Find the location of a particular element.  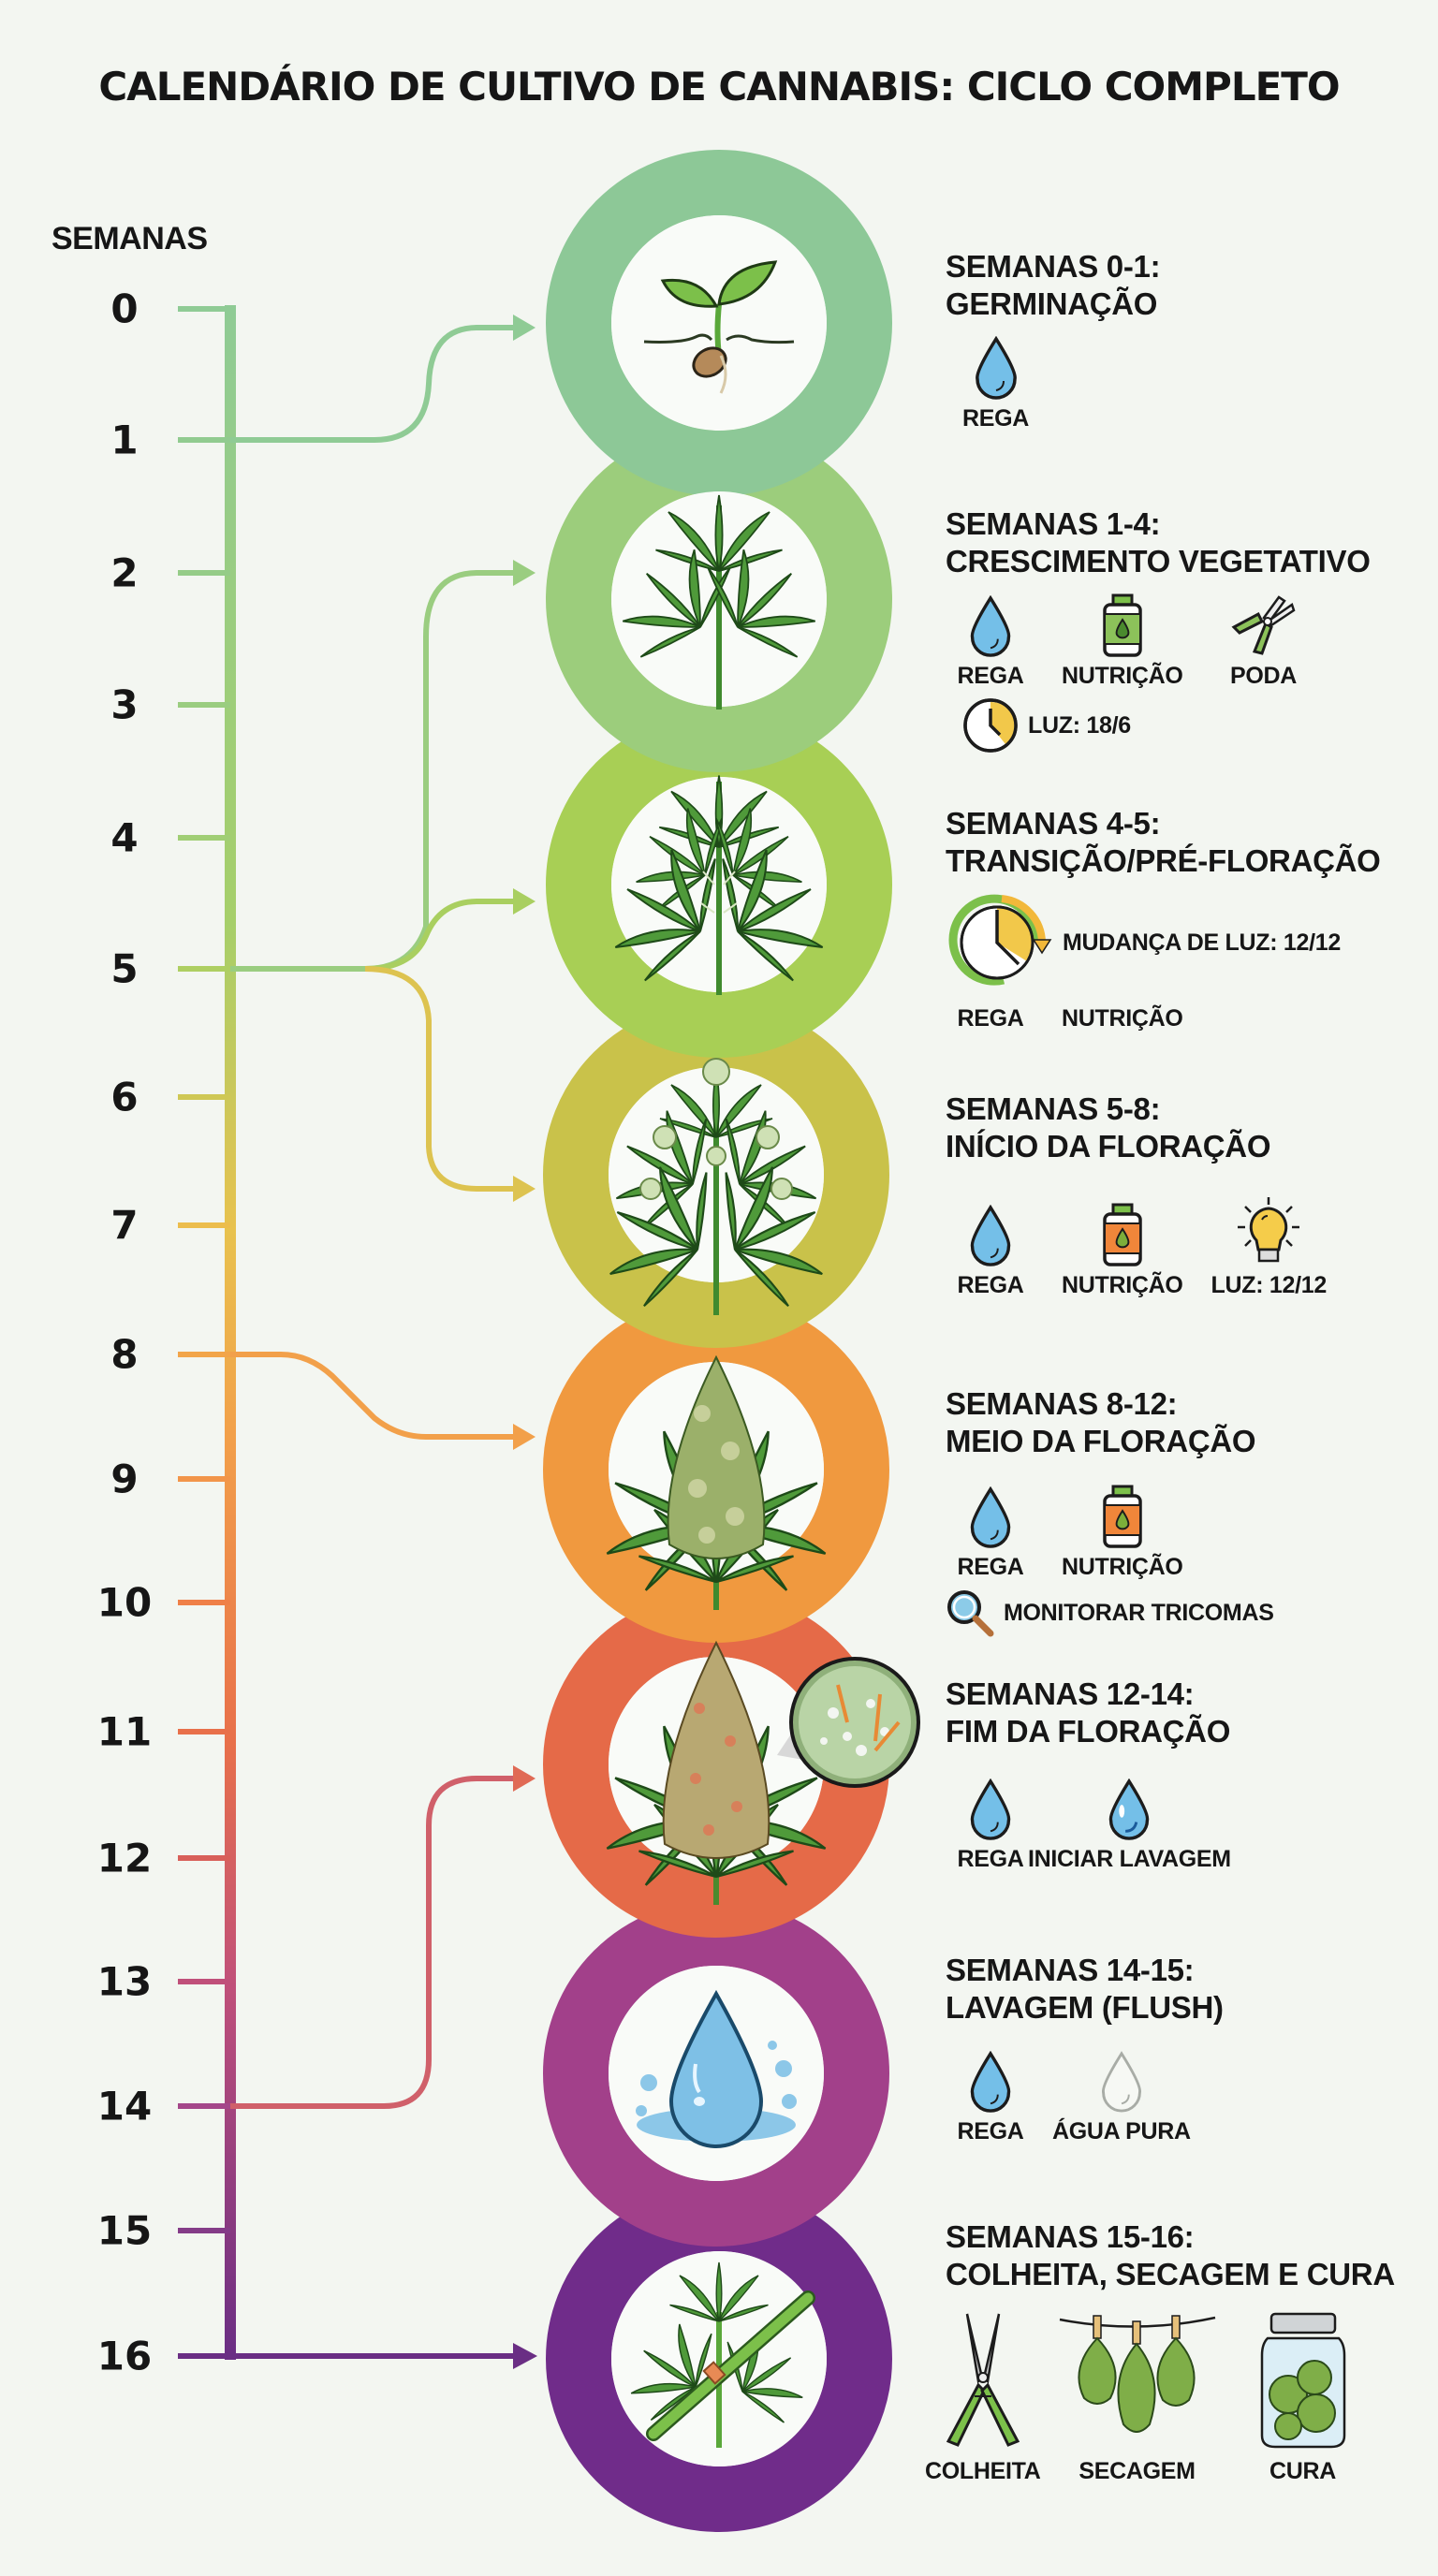

phase-8-item-colheita: COLHEITA is located at coordinates (983, 2398).